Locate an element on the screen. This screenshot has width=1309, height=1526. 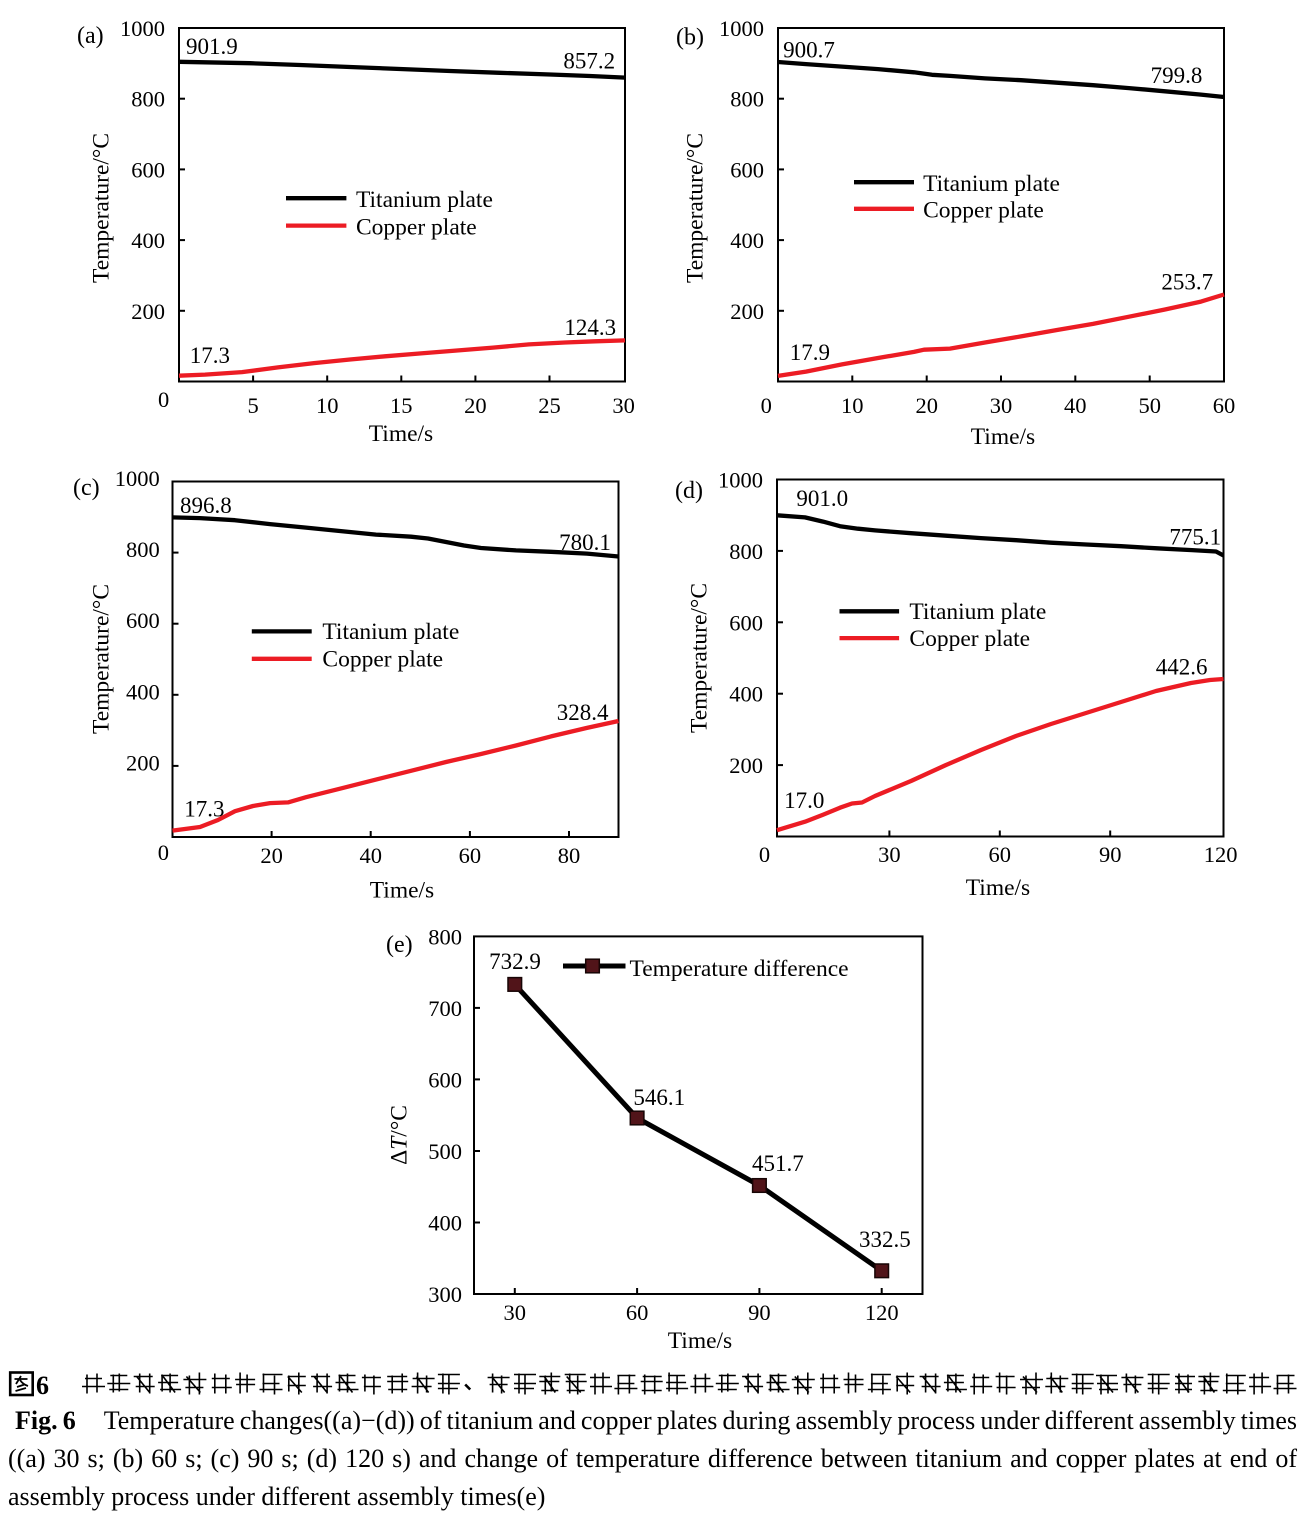
svg-text: ΔT/°C is located at coordinates (400, 1135).